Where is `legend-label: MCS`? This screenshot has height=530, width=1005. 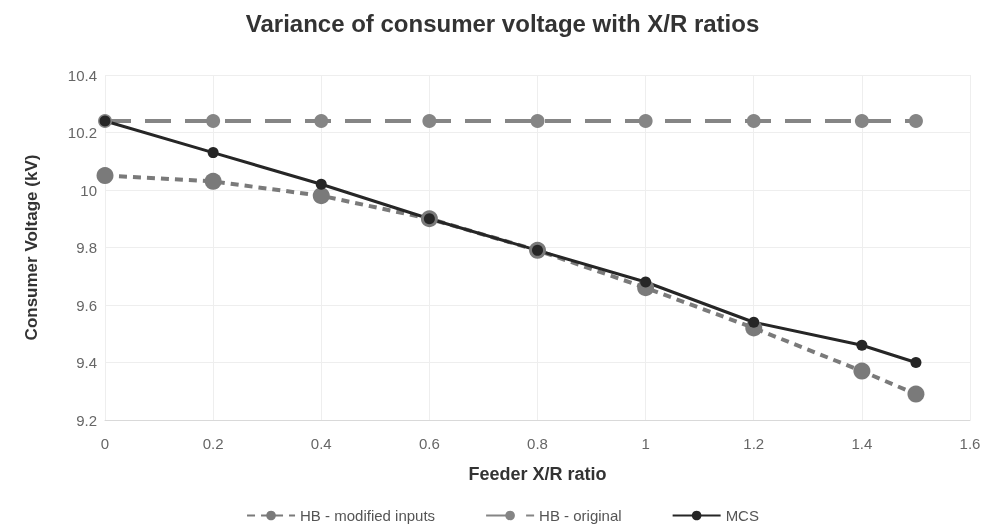
legend-label: MCS is located at coordinates (742, 515).